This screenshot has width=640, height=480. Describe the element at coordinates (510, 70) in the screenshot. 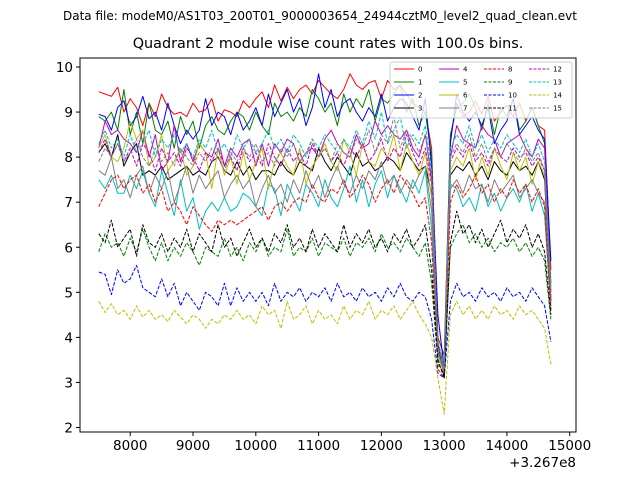

I see `legend-label-8: 8` at that location.